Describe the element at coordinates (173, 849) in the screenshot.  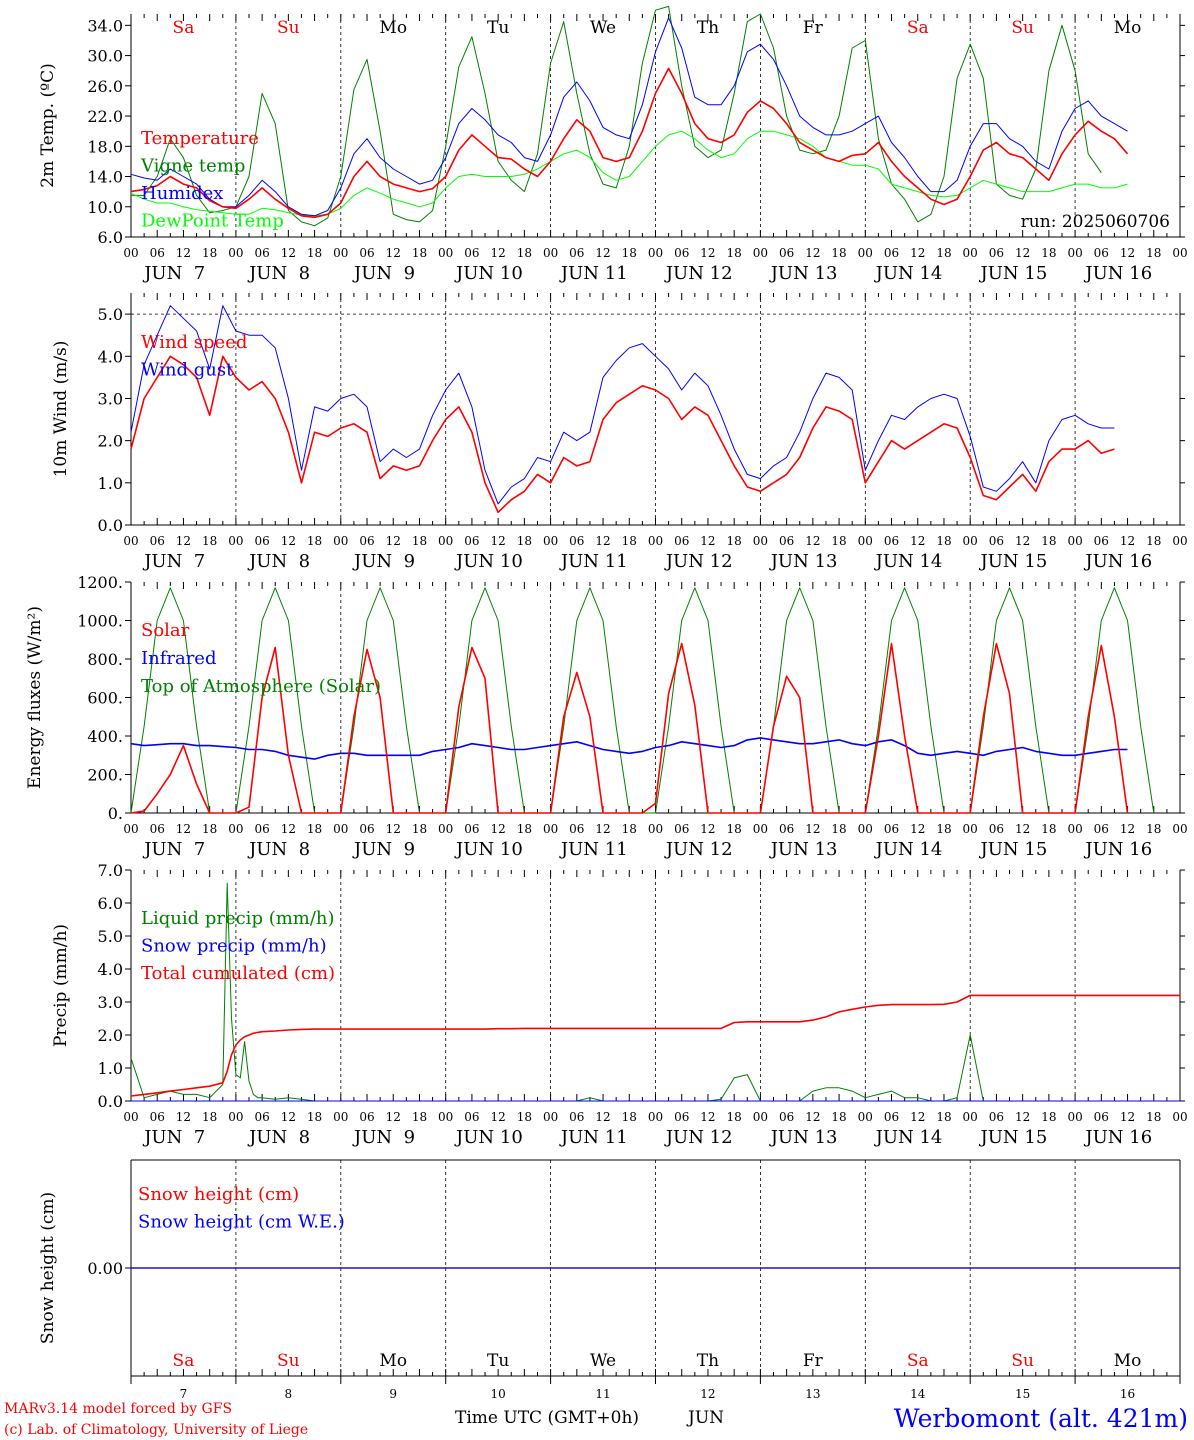
I see `date-label: JUN 7` at that location.